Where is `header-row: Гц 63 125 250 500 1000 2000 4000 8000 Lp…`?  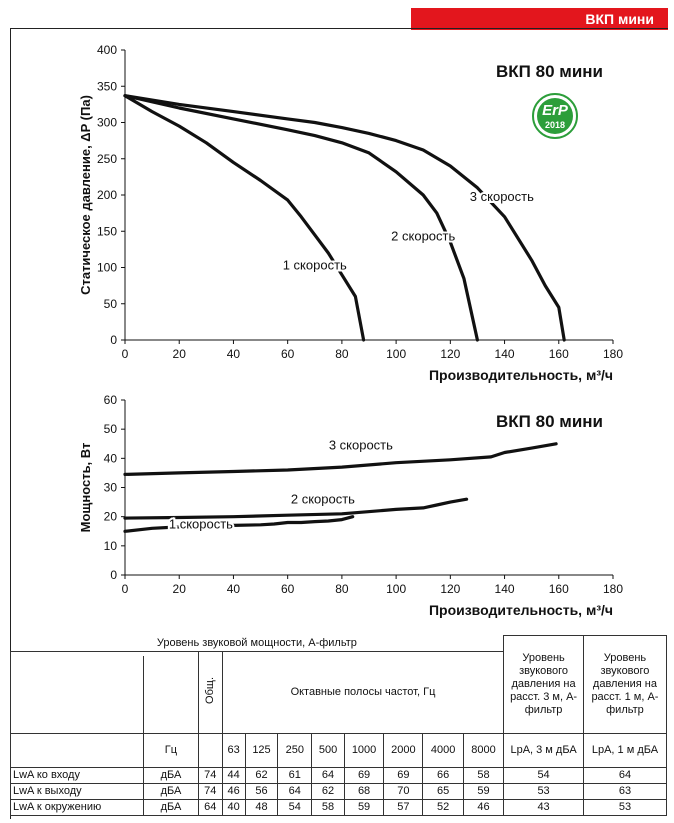 header-row: Гц 63 125 250 500 1000 2000 4000 8000 Lp… is located at coordinates (338, 750).